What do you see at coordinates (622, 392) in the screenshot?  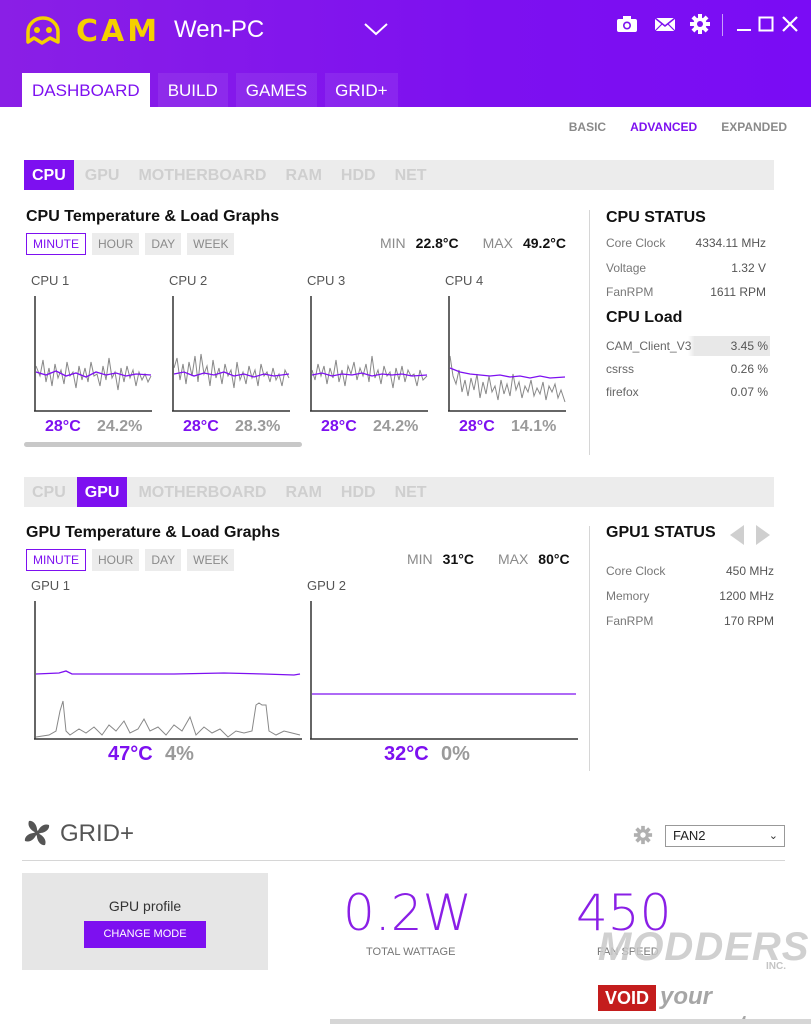 I see `process-name: firefox` at bounding box center [622, 392].